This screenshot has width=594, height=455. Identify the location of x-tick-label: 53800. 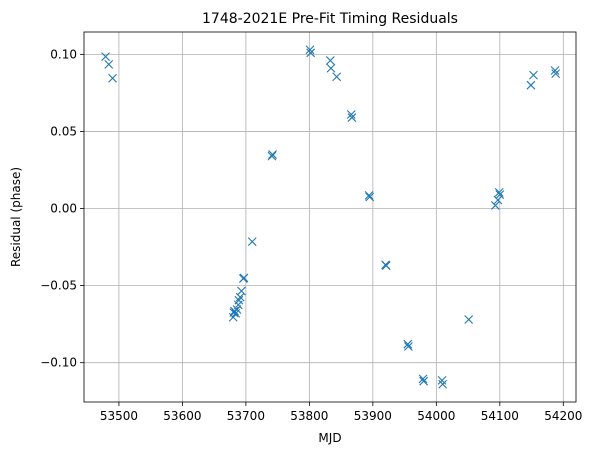
(309, 416).